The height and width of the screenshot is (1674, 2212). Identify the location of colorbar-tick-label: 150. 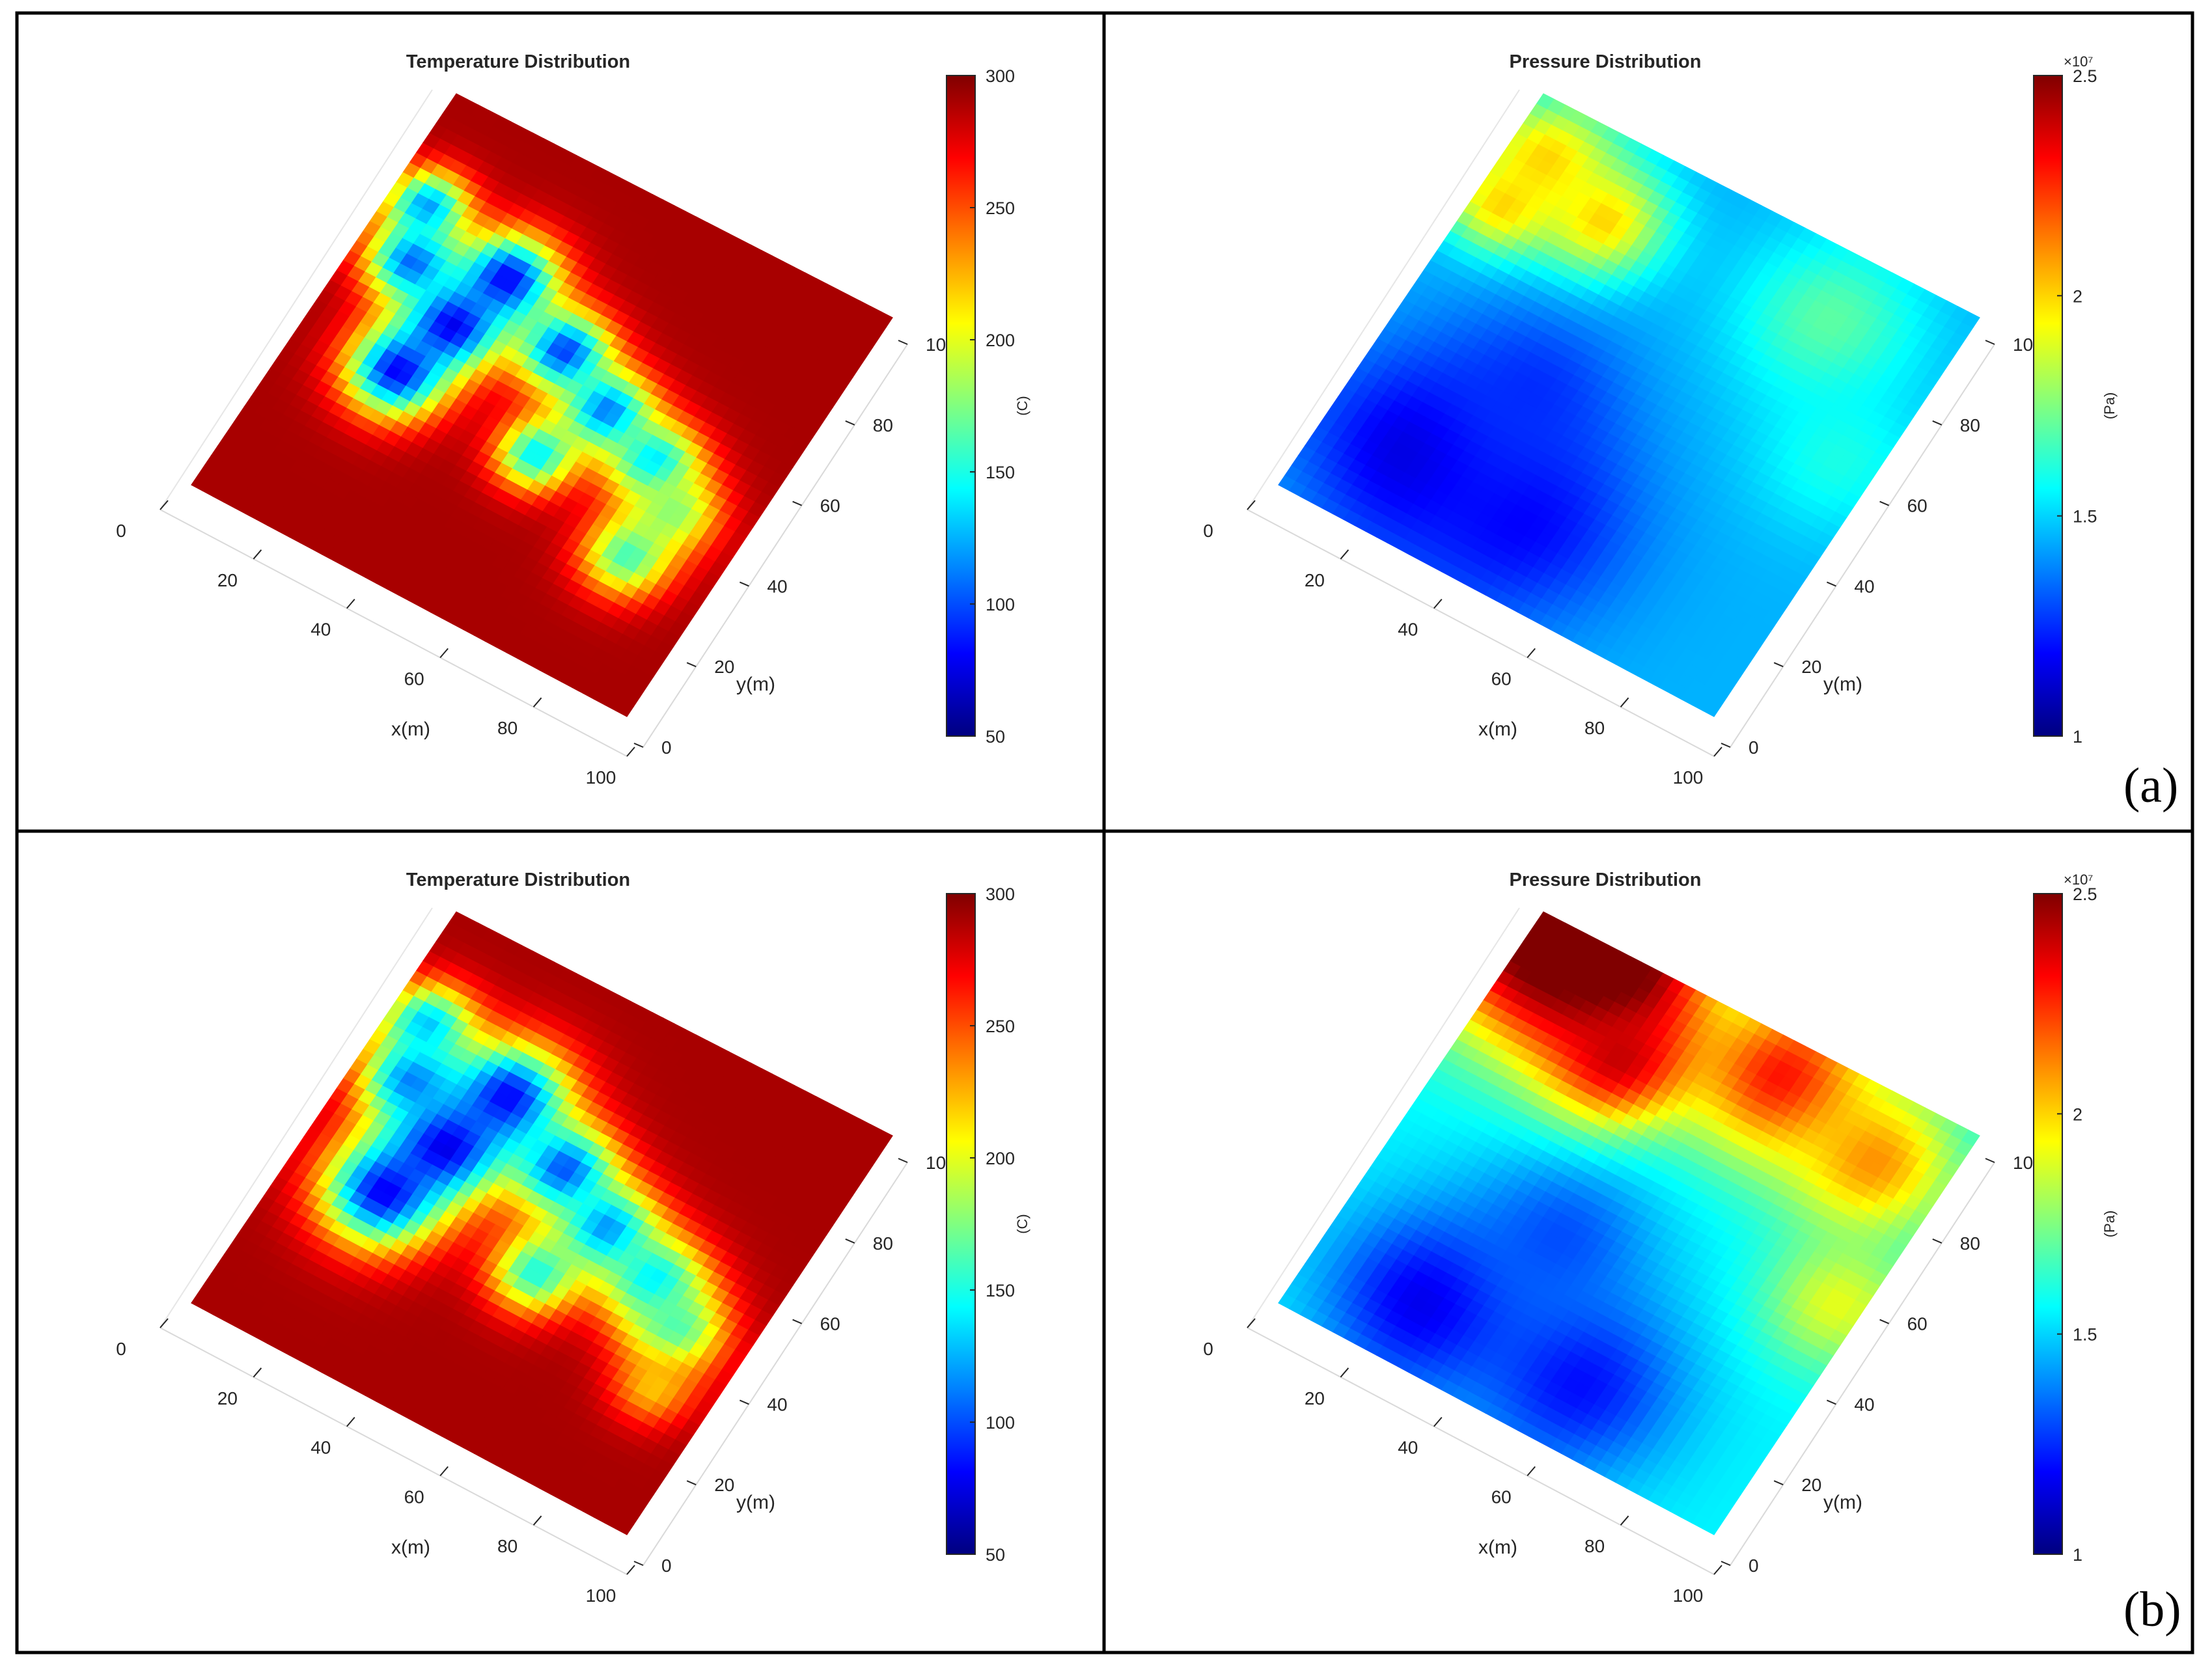
(1000, 472).